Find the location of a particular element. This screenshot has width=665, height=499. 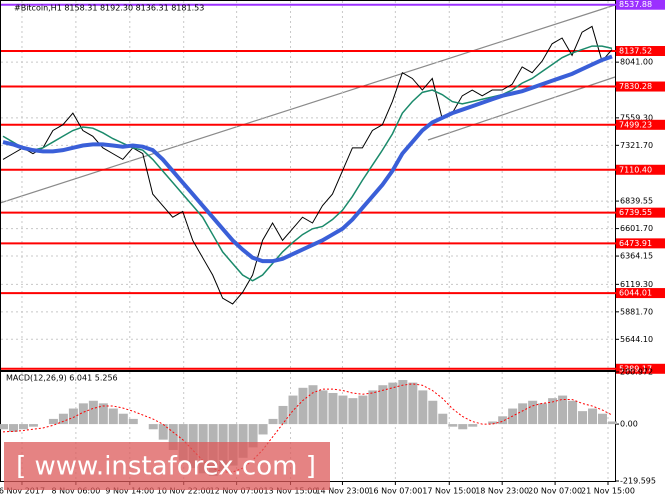

x-tick-label: 6 Nov 2017 is located at coordinates (22, 491).